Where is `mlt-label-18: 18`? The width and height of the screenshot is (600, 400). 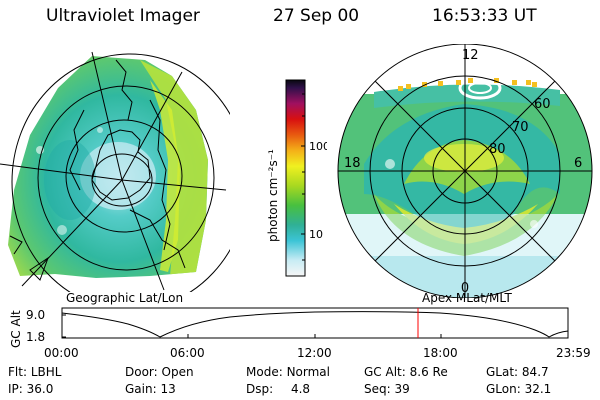
mlt-label-18: 18 is located at coordinates (352, 163).